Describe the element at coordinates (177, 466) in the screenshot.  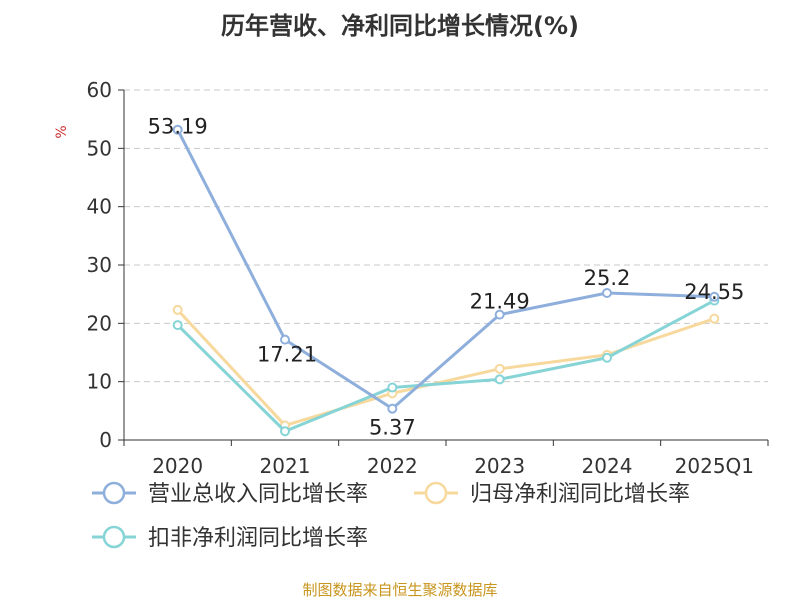
I see `x-tick-label: 2020` at that location.